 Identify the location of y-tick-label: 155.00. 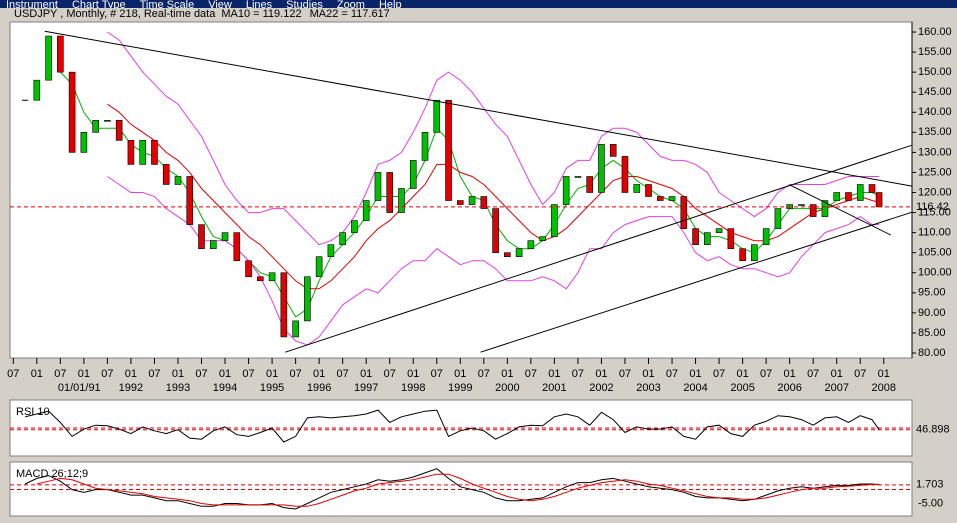
(935, 52).